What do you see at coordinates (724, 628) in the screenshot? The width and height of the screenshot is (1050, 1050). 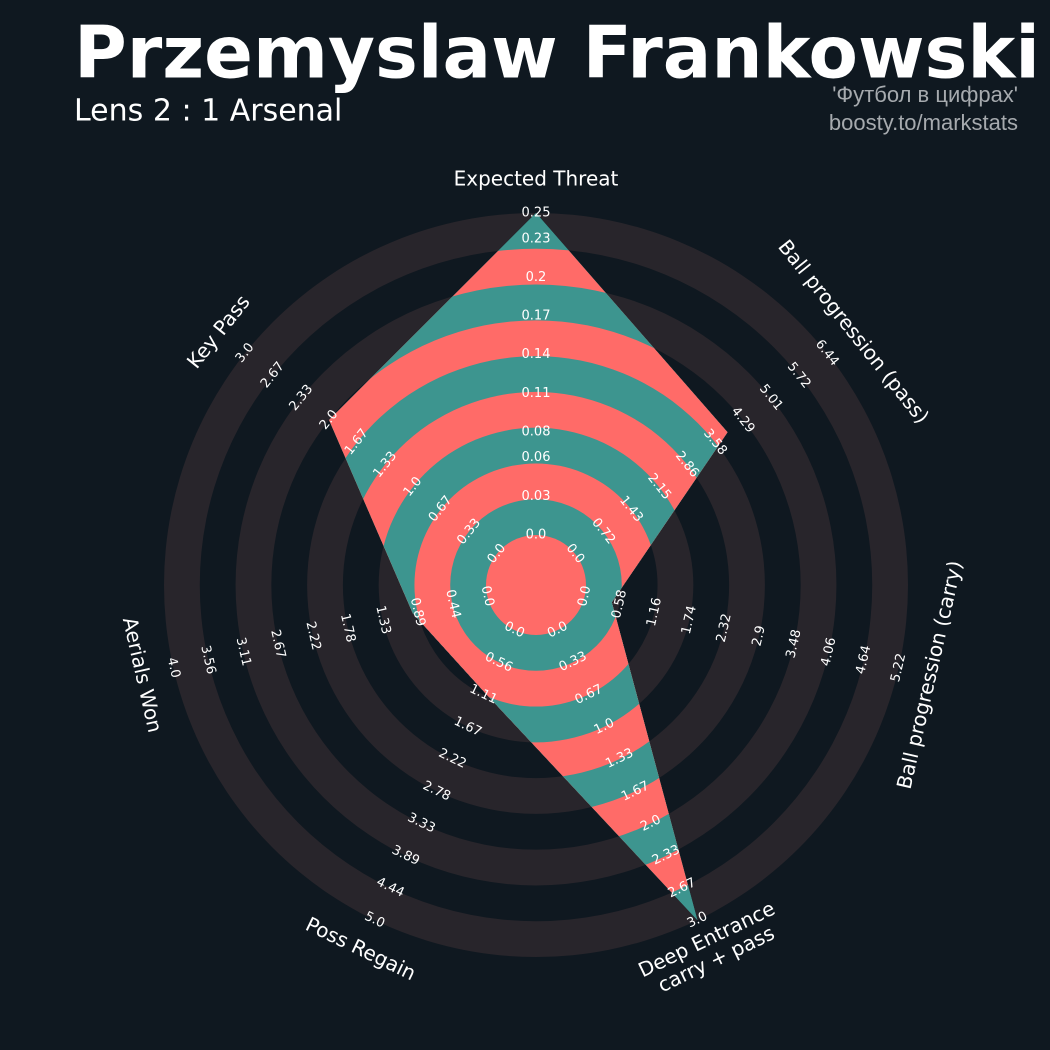 I see `tick-label: 2.32` at bounding box center [724, 628].